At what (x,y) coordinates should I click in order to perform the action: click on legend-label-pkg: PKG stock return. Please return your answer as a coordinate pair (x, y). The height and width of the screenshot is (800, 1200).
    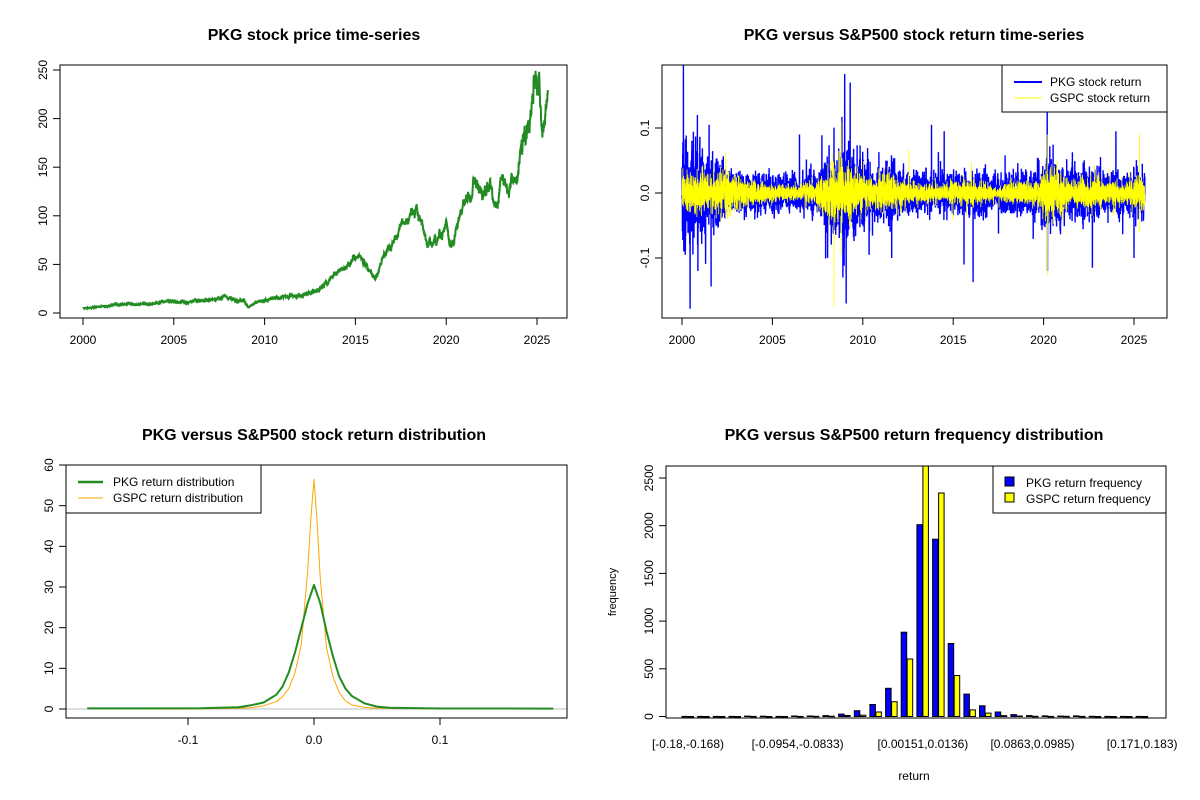
    Looking at the image, I should click on (1095, 82).